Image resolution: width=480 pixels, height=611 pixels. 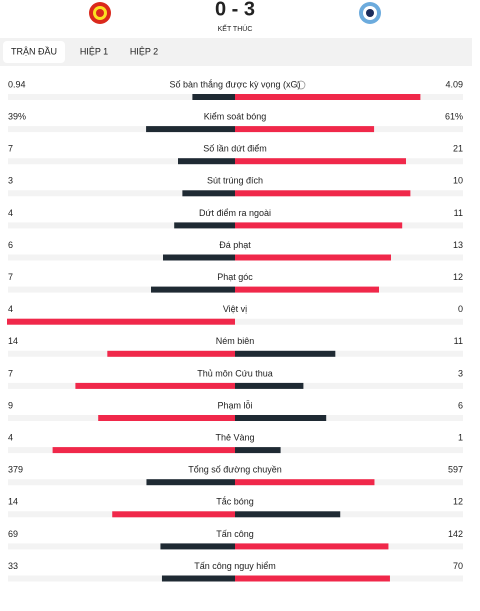 What do you see at coordinates (235, 213) in the screenshot?
I see `stat-label: Dứt điểm ra ngoài` at bounding box center [235, 213].